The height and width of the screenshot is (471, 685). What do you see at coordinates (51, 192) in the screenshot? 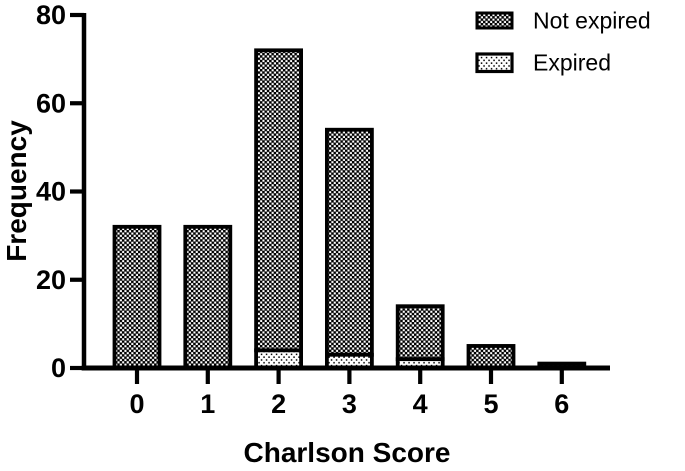
I see `y-tick-label-40: 40` at bounding box center [51, 192].